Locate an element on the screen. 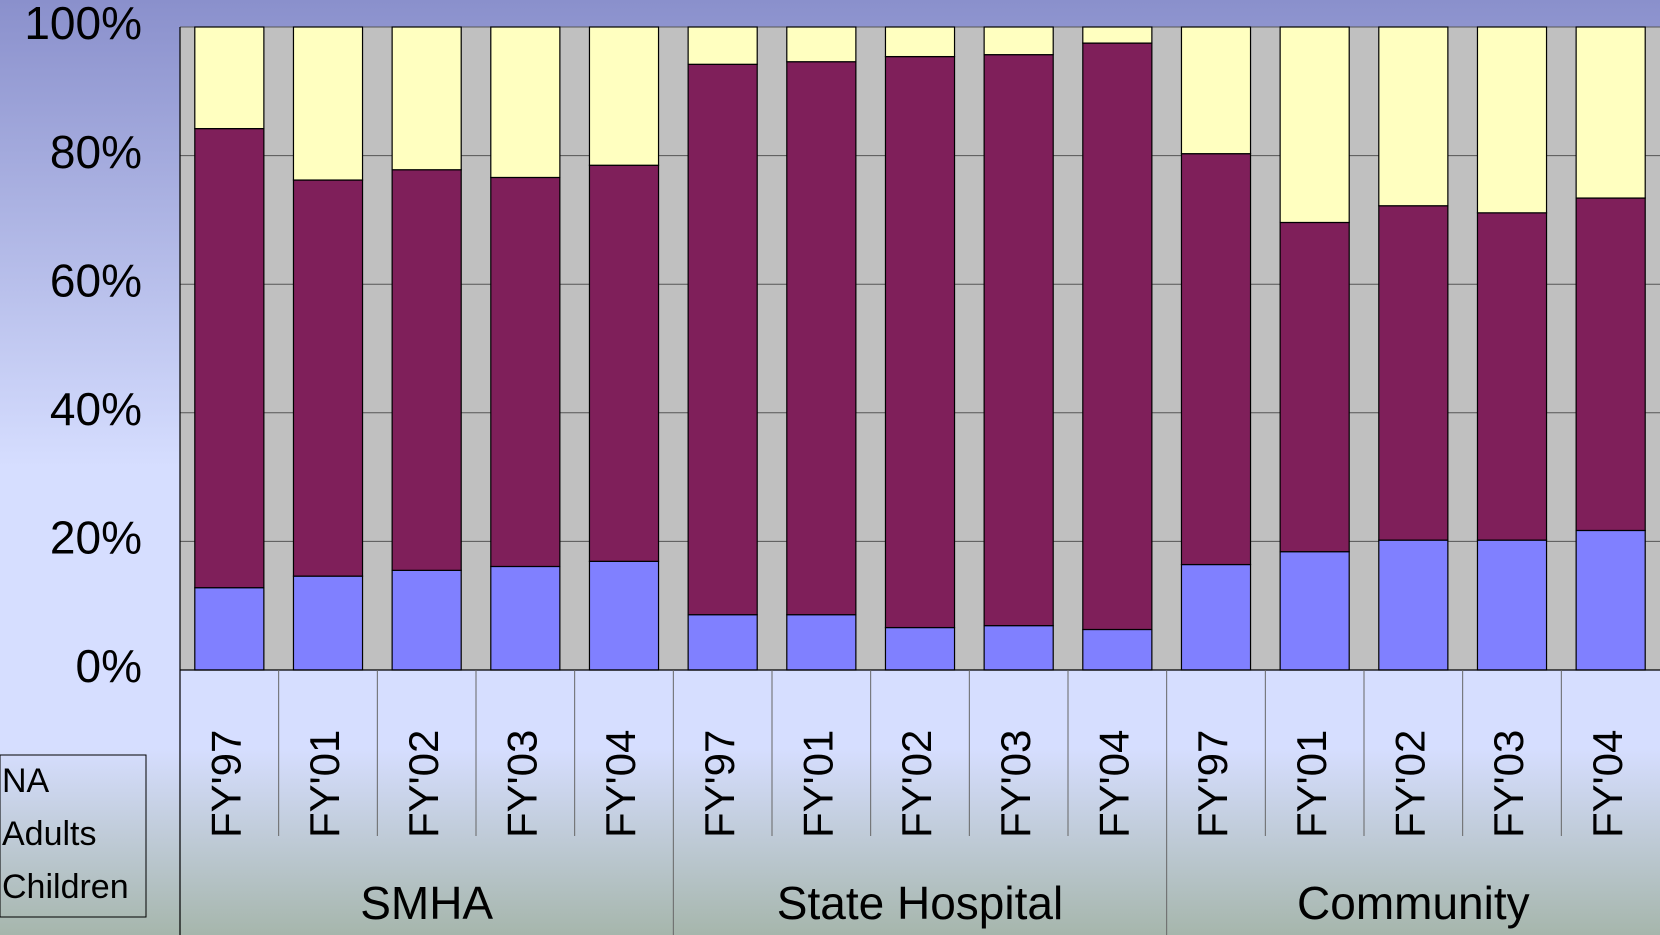 The image size is (1660, 935). y-tick-label: 80% is located at coordinates (96, 152).